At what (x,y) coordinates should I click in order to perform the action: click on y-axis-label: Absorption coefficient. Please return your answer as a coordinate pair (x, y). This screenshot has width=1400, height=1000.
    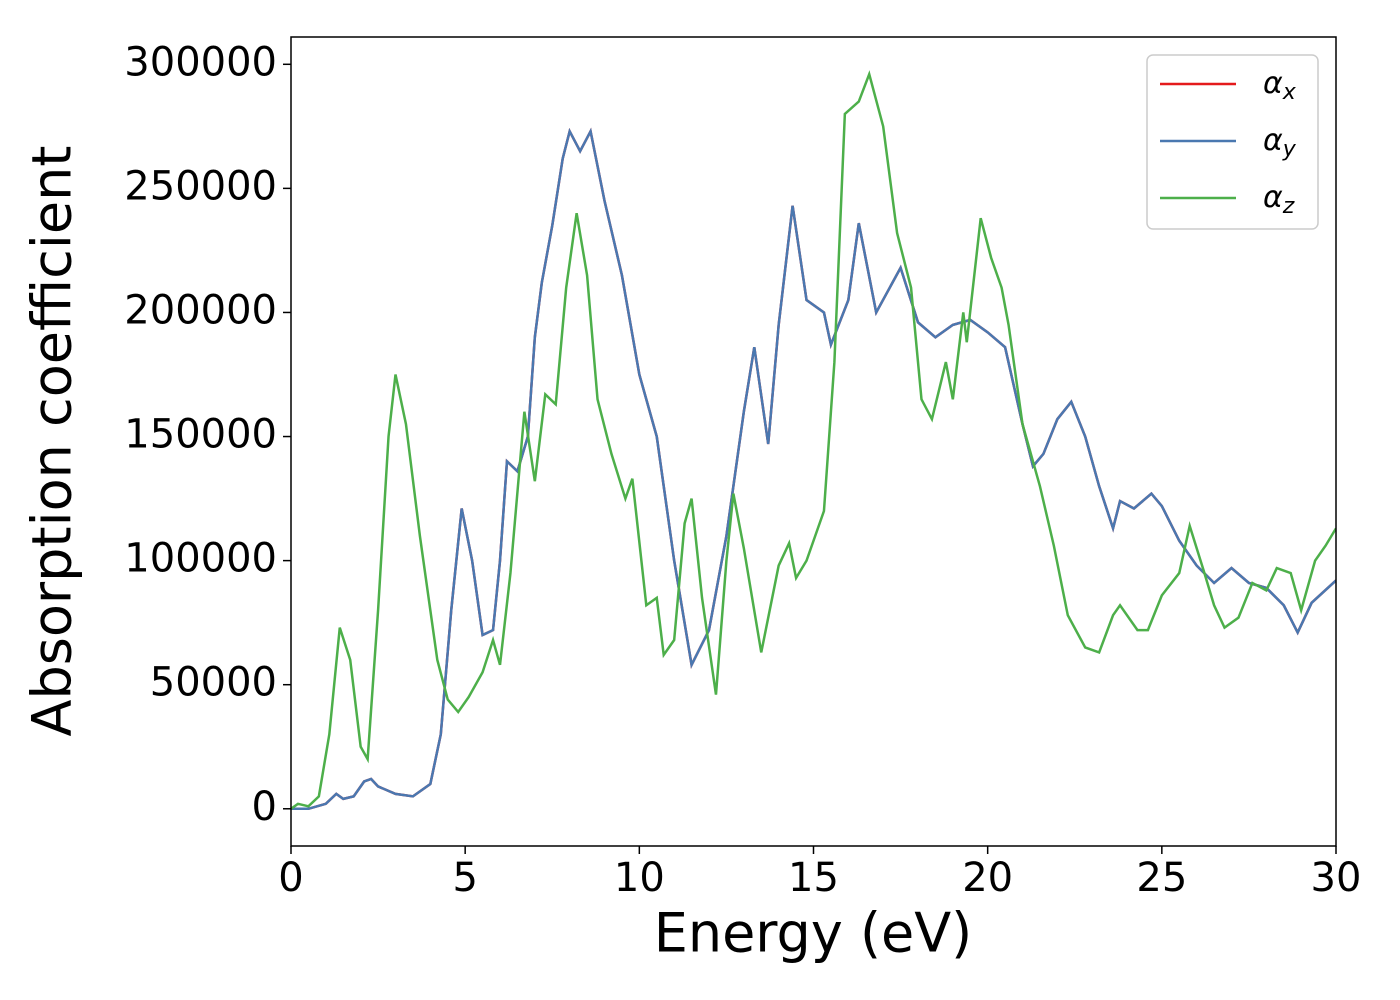
    Looking at the image, I should click on (52, 441).